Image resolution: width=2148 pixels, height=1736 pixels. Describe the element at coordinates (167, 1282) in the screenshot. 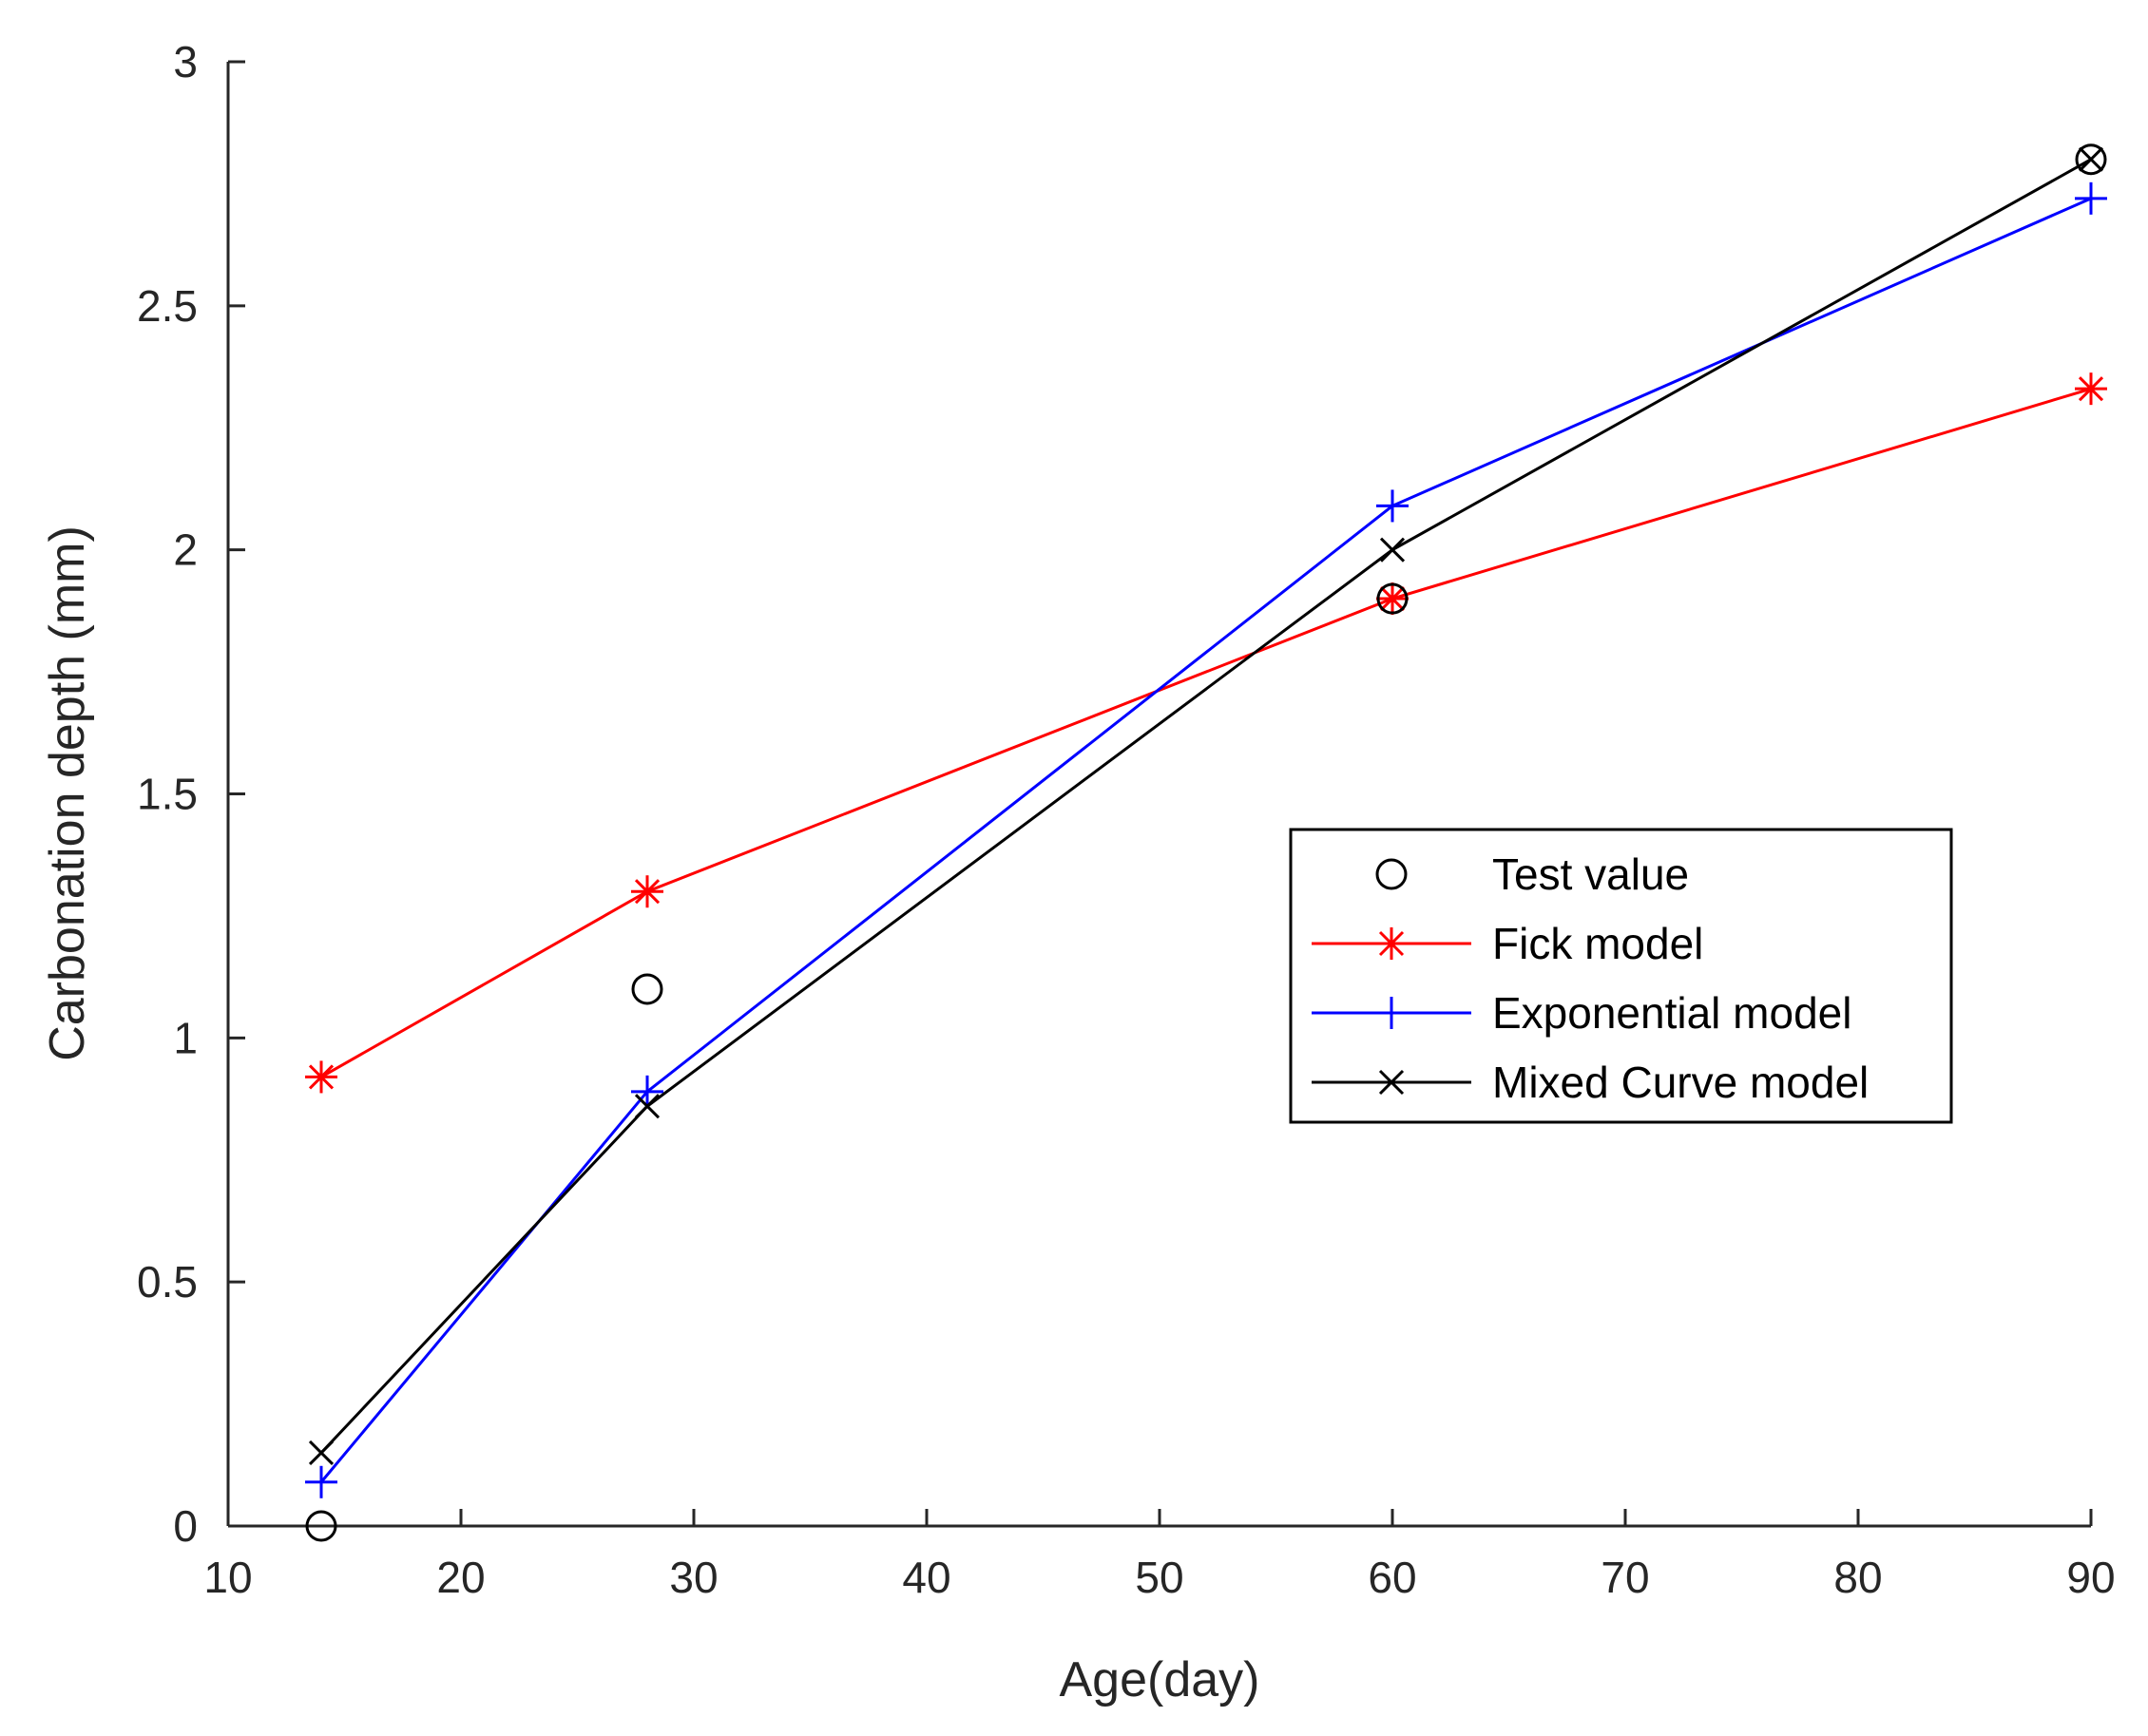

I see `y-tick-label: 0.5` at that location.